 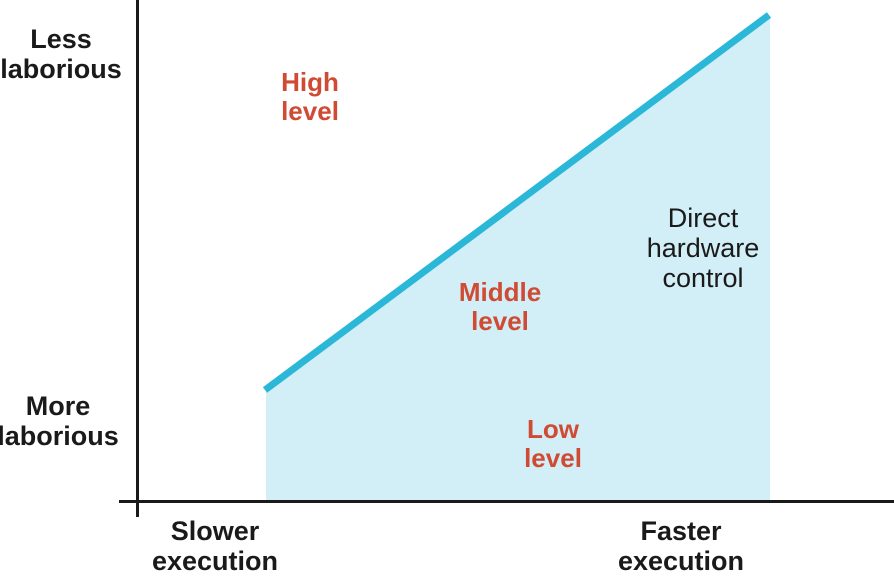 I want to click on y-axis-label-less-laborious: Less laborious, so click(x=61, y=54).